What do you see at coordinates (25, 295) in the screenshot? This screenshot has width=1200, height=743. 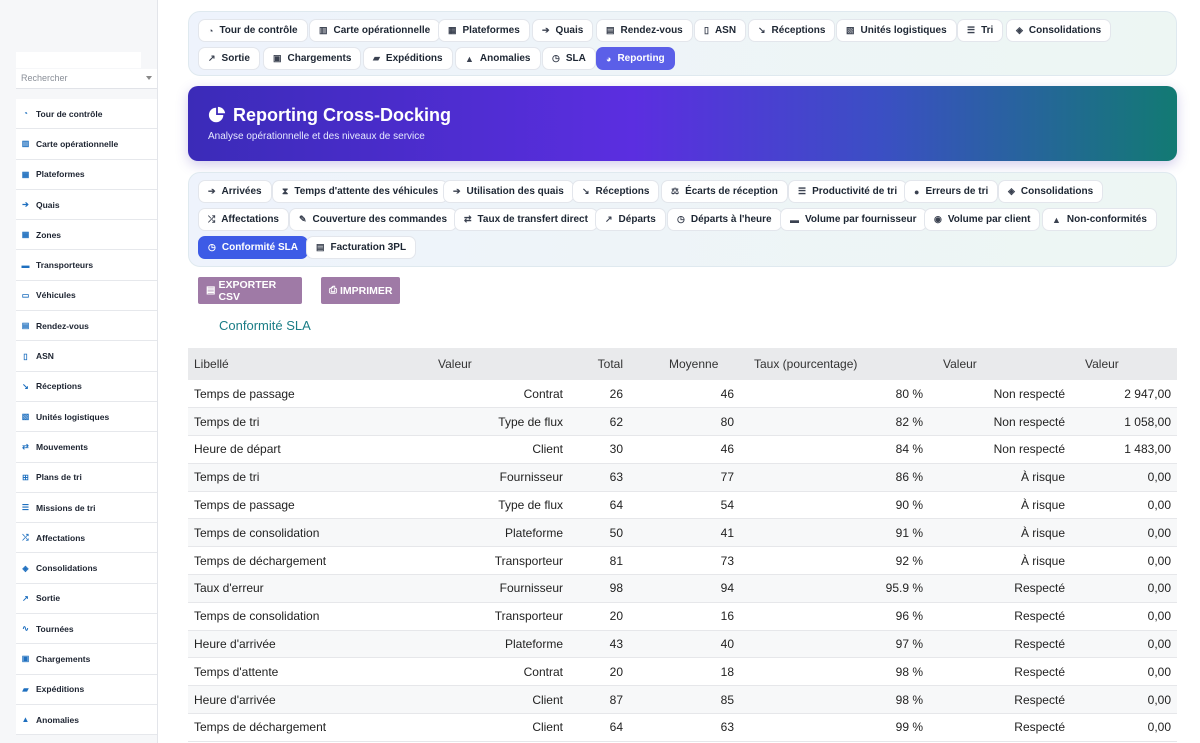 I see `bus-icon: ▭` at bounding box center [25, 295].